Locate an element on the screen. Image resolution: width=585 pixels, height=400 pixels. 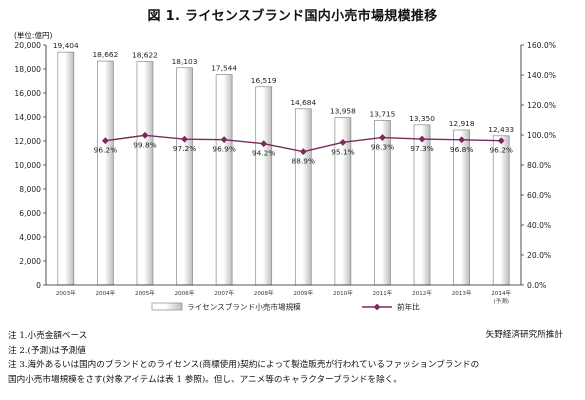
x-tick-label: 2007年 is located at coordinates (224, 293).